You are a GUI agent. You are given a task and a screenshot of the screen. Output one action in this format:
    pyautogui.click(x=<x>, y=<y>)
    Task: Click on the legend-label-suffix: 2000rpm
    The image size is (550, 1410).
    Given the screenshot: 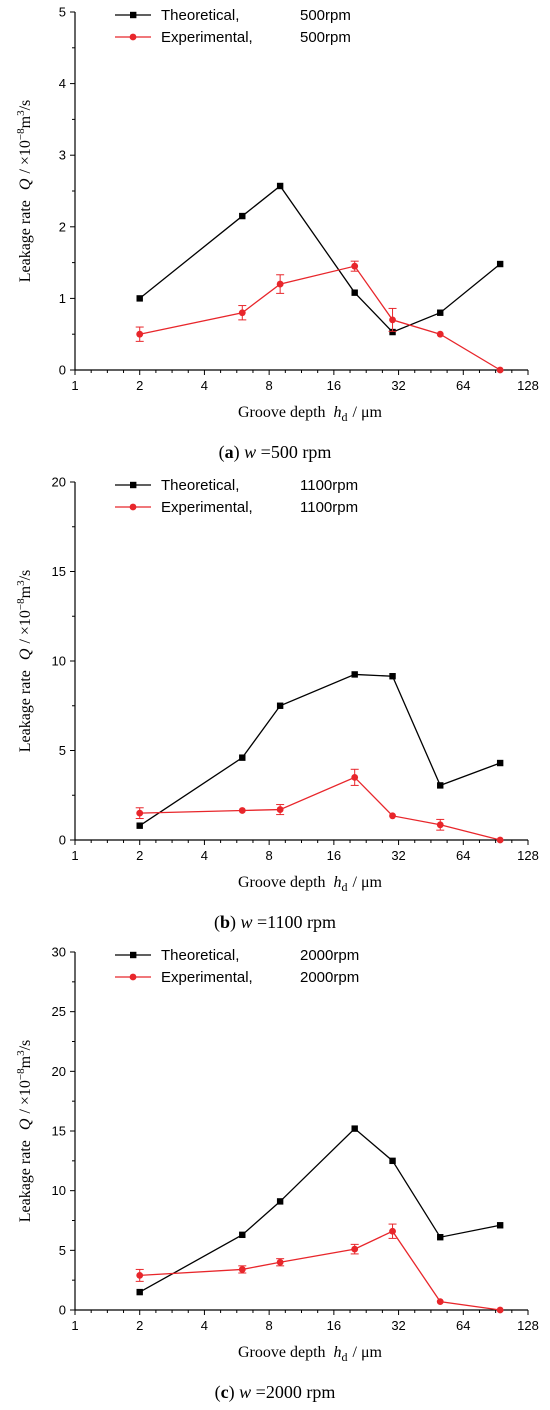 What is the action you would take?
    pyautogui.click(x=329, y=955)
    